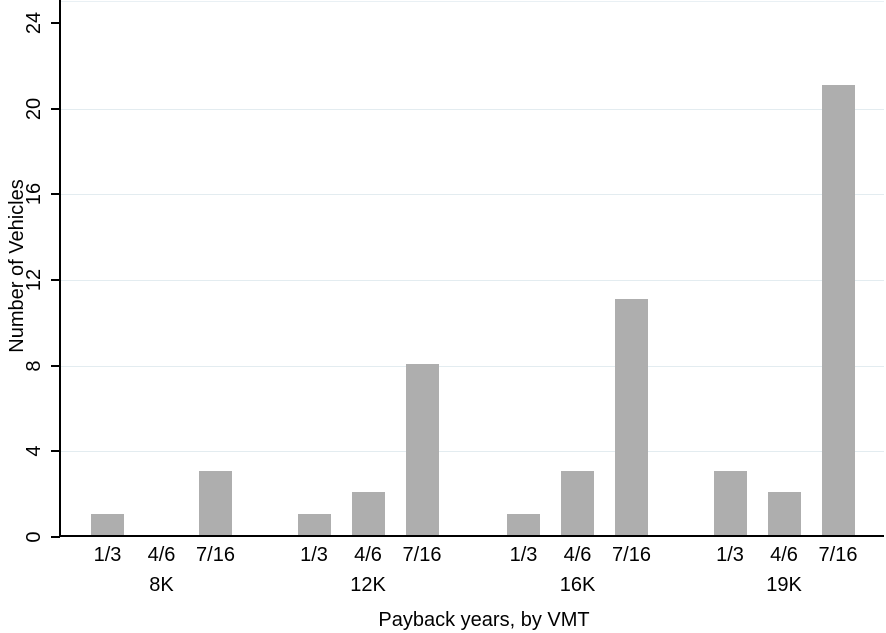 This screenshot has height=633, width=886. Describe the element at coordinates (34, 280) in the screenshot. I see `y-tick-label-12: 12` at that location.